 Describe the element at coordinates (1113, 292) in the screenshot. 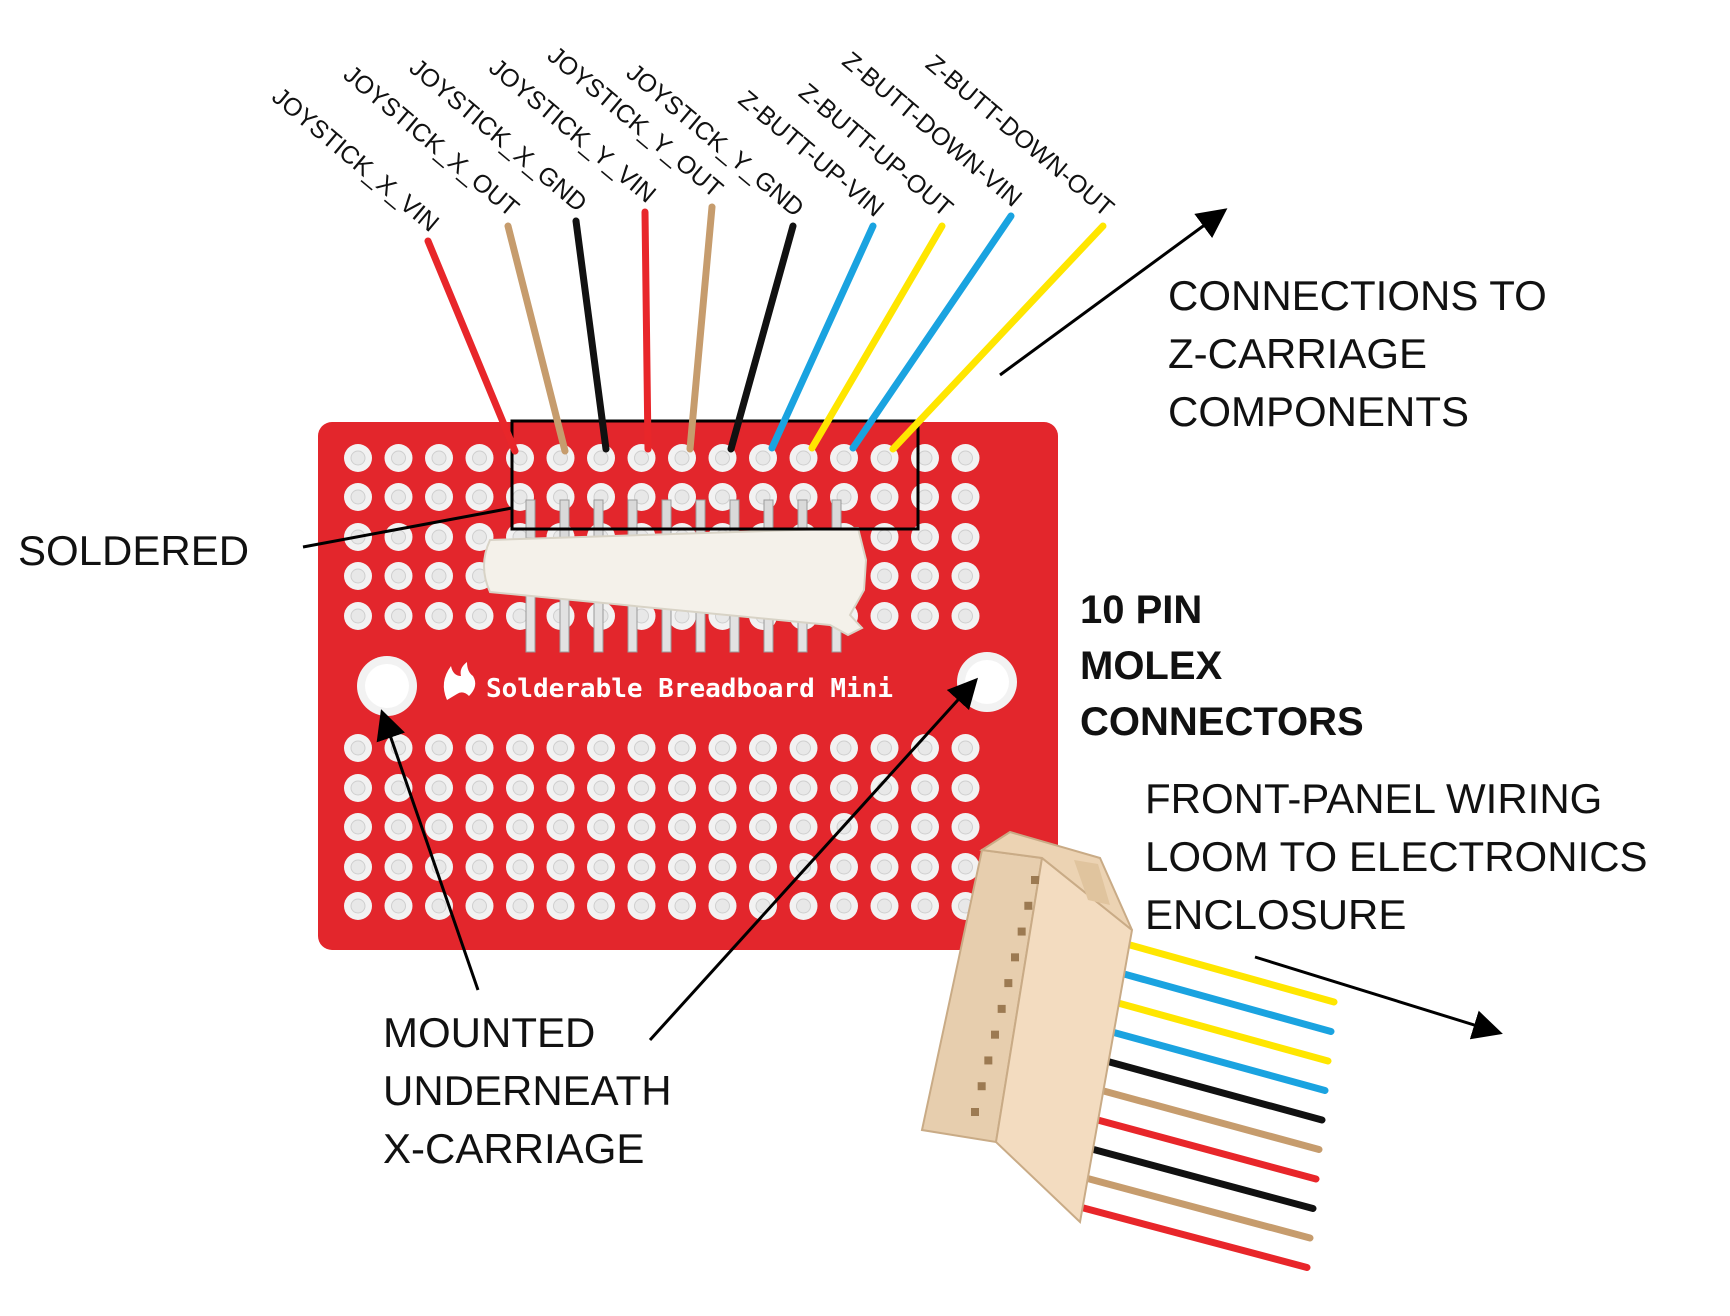

I see `arrow-z-carriage` at that location.